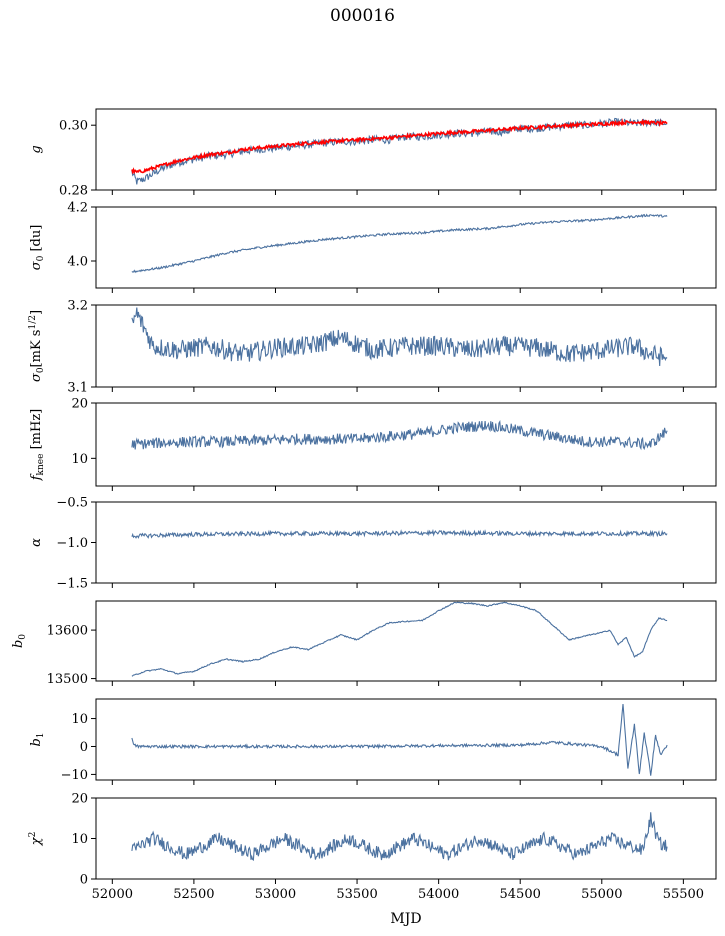 This screenshot has width=725, height=936. Describe the element at coordinates (79, 839) in the screenshot. I see `y-tick-label-2-1: 10` at that location.